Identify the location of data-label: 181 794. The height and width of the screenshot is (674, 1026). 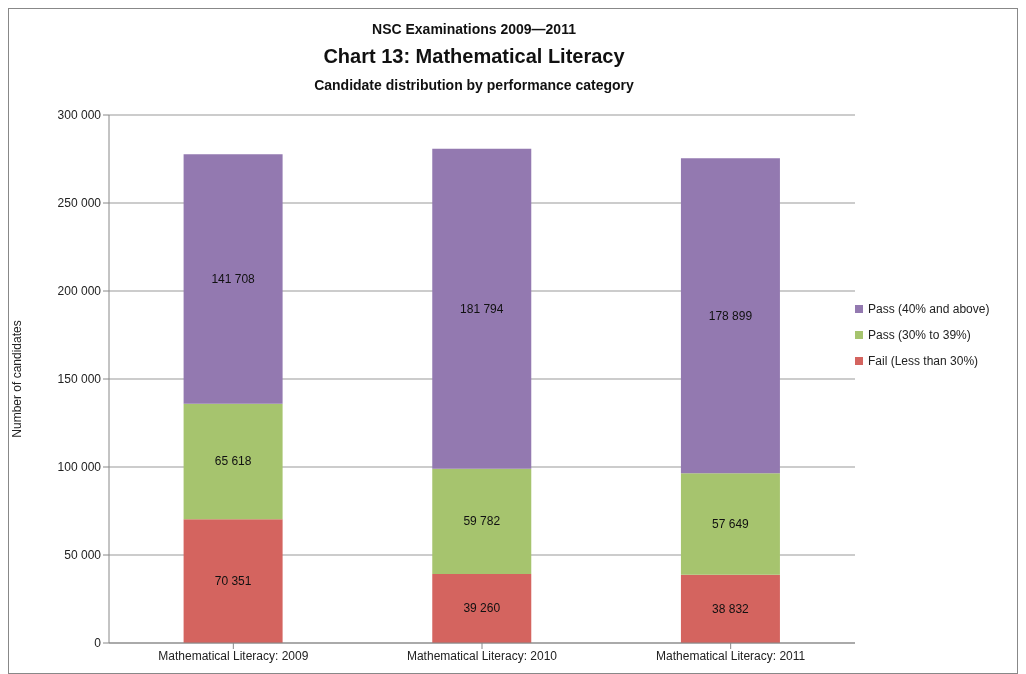
(482, 308).